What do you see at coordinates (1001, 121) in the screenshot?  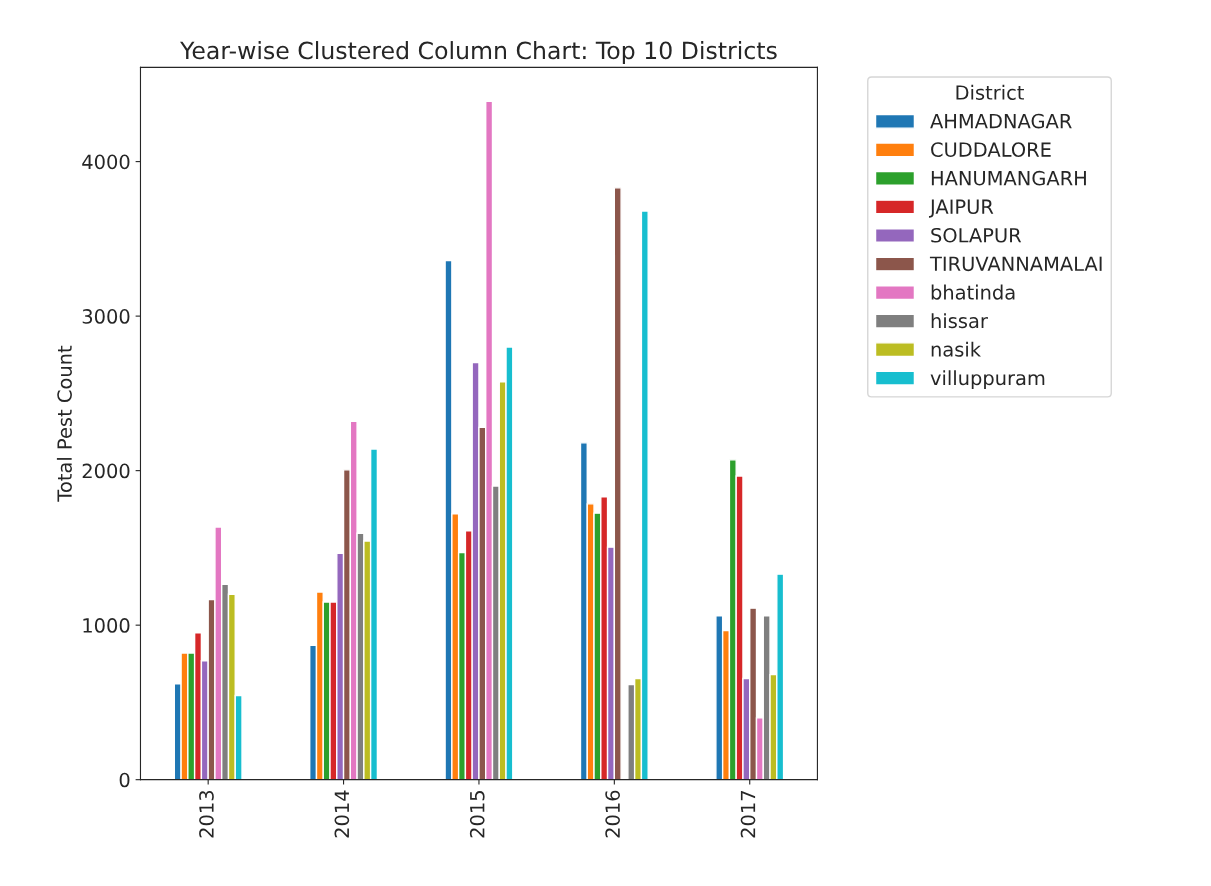 I see `legend-label: AHMADNAGAR` at bounding box center [1001, 121].